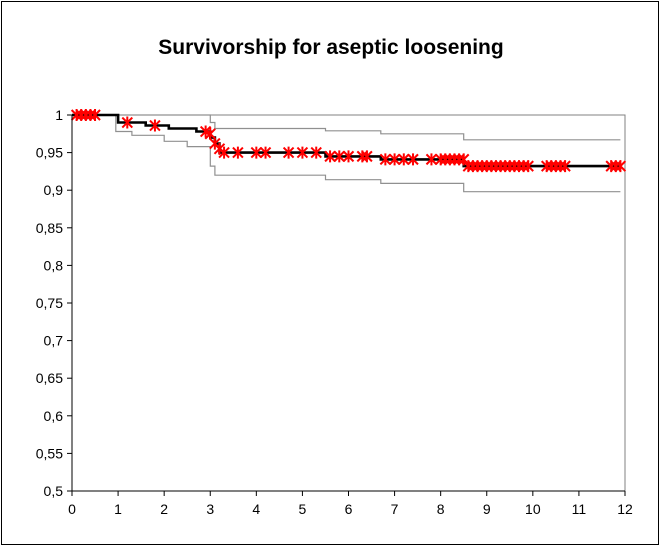 This screenshot has width=662, height=548. I want to click on lower-ci-line, so click(346, 153).